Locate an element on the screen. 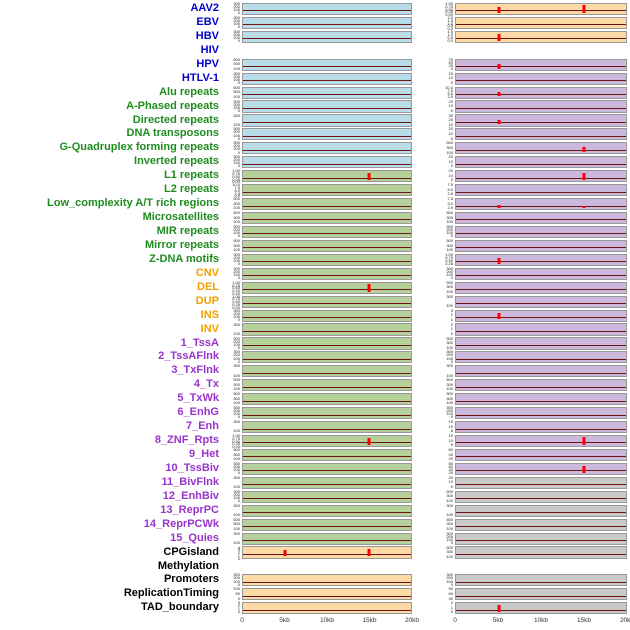  row-label: Microsatellites is located at coordinates (180, 217).